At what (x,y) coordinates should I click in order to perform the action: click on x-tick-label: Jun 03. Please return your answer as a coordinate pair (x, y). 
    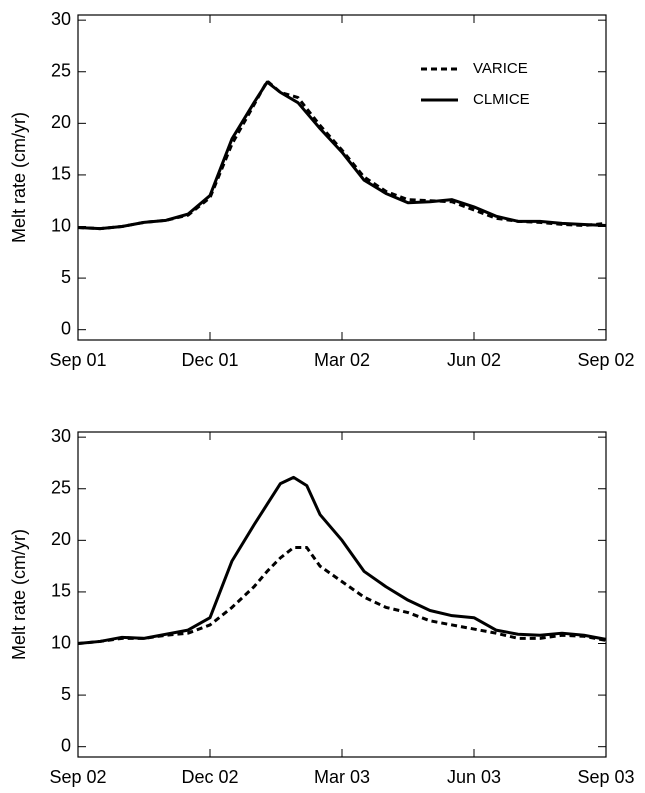
    Looking at the image, I should click on (474, 777).